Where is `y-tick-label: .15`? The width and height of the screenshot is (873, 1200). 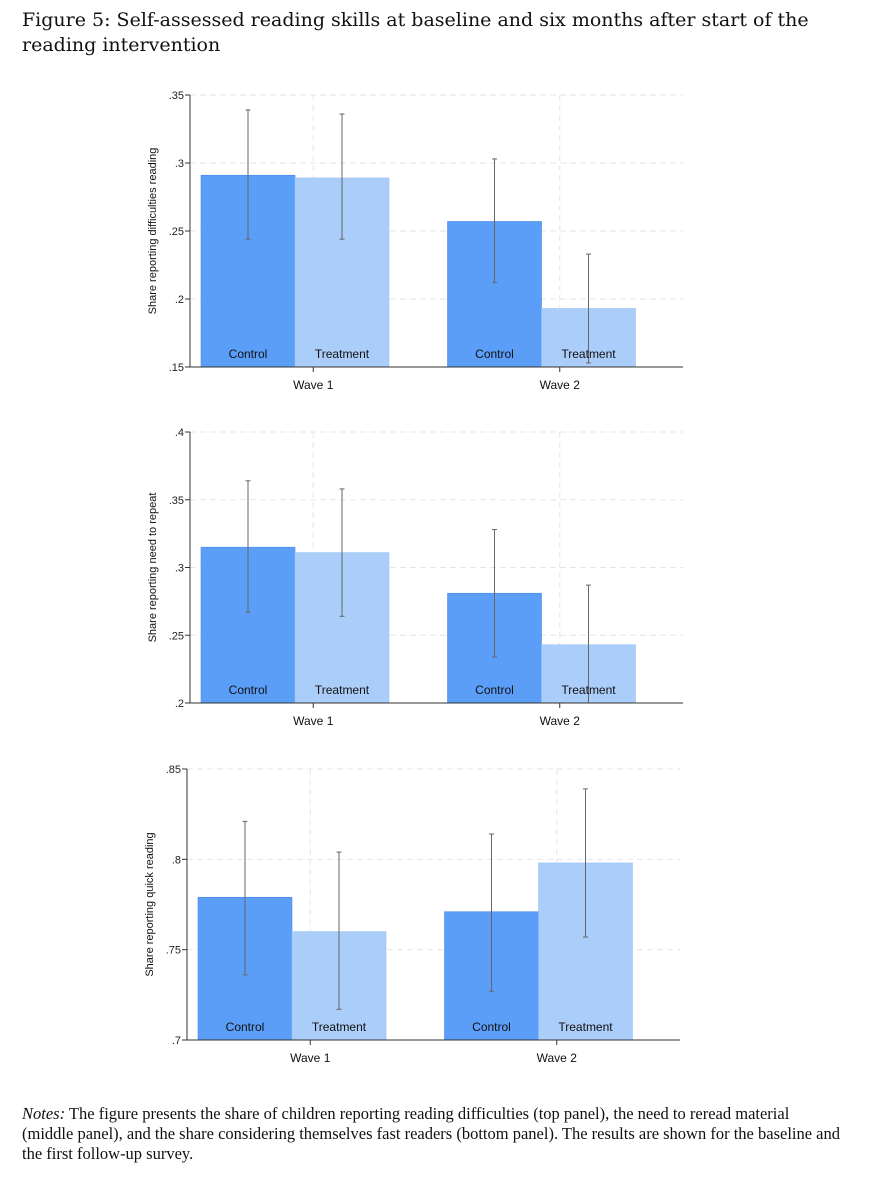
y-tick-label: .15 is located at coordinates (176, 368).